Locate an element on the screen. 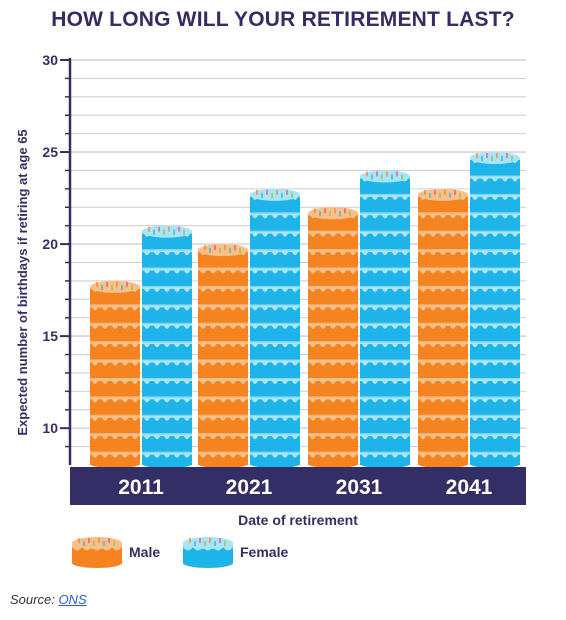 This screenshot has height=620, width=566. y-tick-label: 20 is located at coordinates (50, 244).